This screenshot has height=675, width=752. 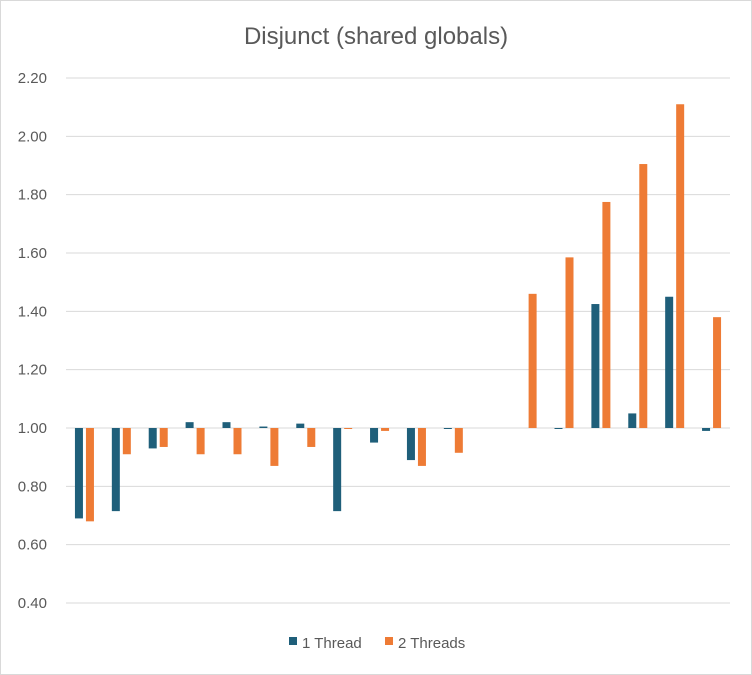 I want to click on y-tick-label: 0.60, so click(x=32, y=545).